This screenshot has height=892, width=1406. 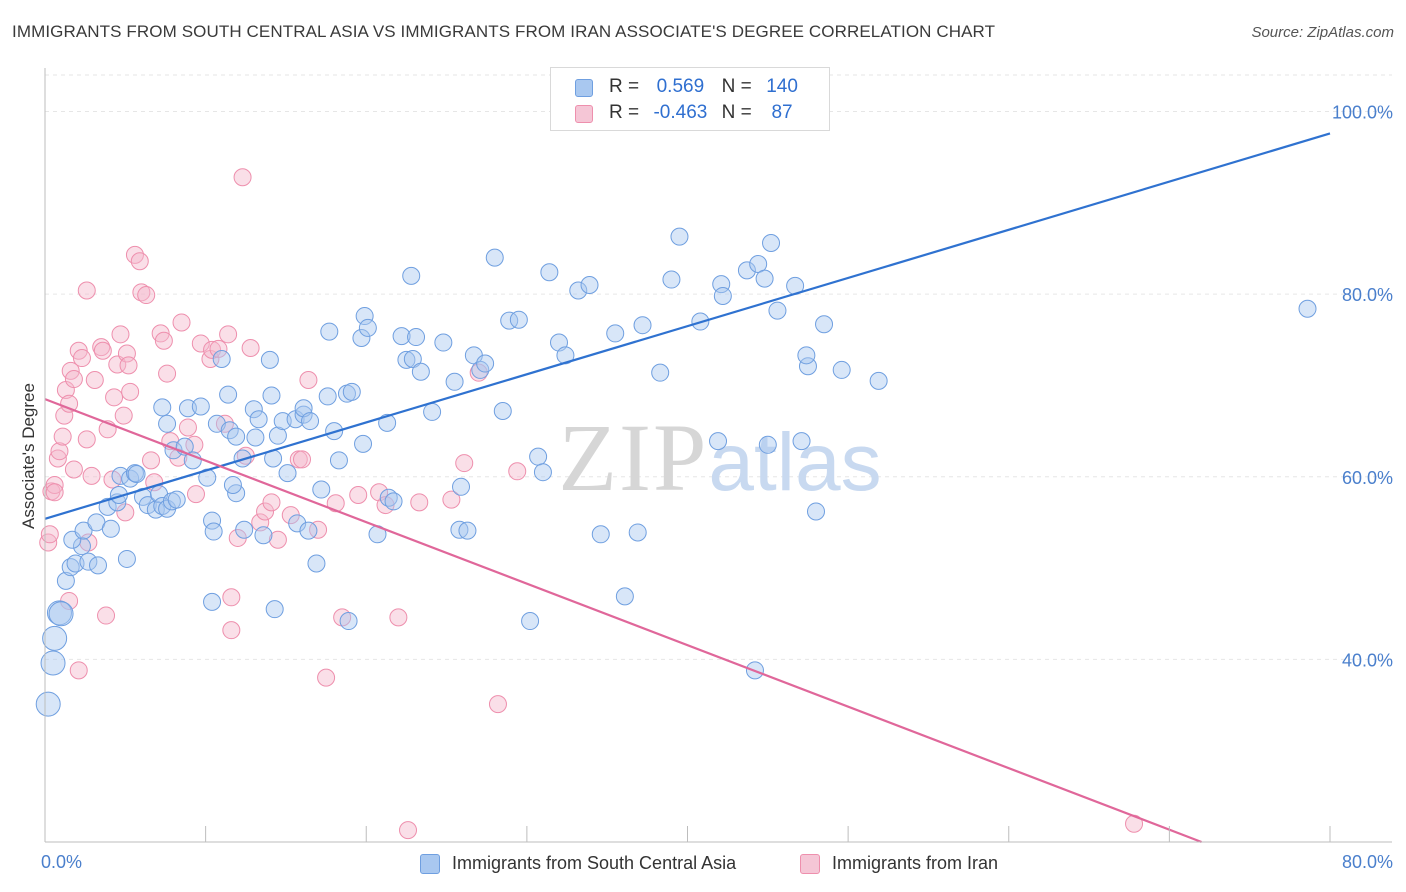 What do you see at coordinates (633, 457) in the screenshot?
I see `watermark-zip: ZIP` at bounding box center [633, 457].